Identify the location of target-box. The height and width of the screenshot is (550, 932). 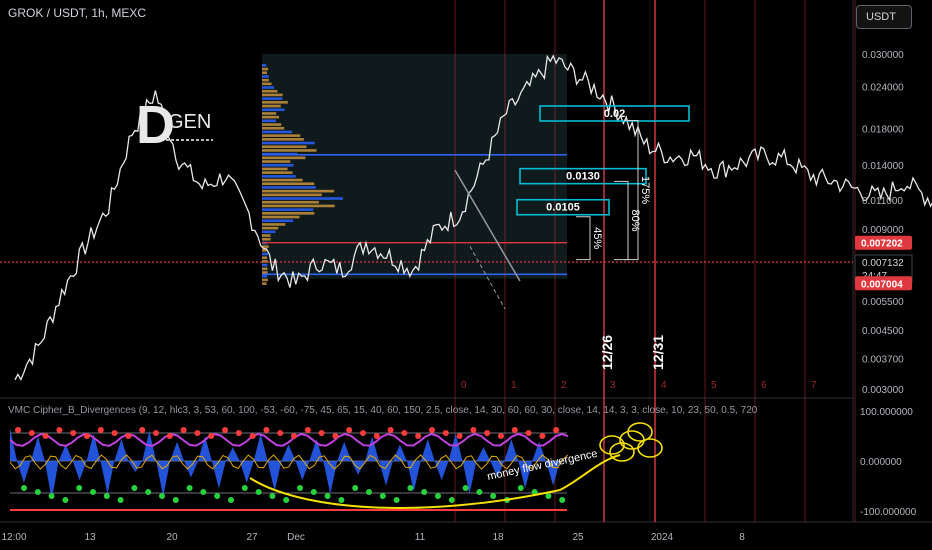
(614, 113).